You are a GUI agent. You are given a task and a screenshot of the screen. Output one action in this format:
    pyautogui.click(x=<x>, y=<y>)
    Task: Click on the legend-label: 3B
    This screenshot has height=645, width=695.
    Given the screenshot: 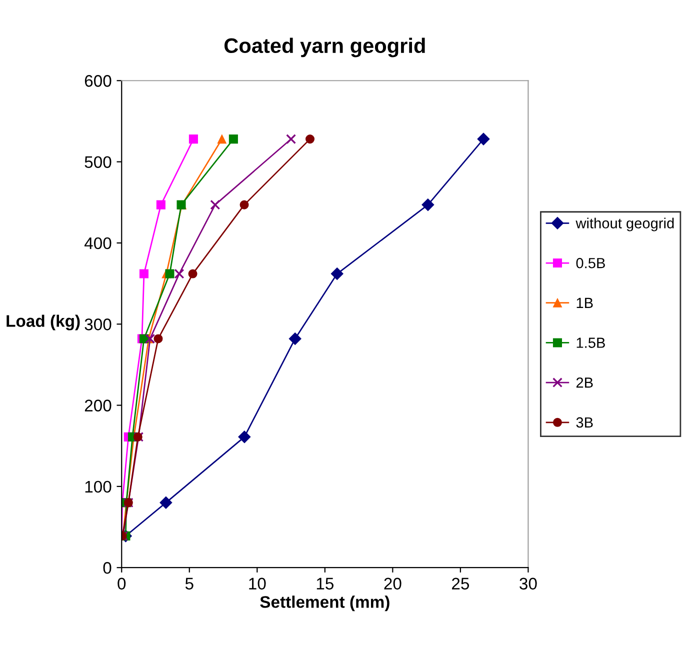 What is the action you would take?
    pyautogui.click(x=584, y=422)
    